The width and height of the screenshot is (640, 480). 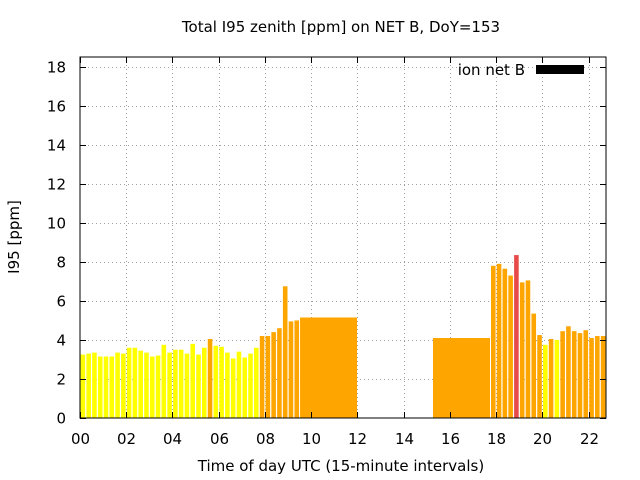 What do you see at coordinates (404, 439) in the screenshot?
I see `x-tick-label: 14` at bounding box center [404, 439].